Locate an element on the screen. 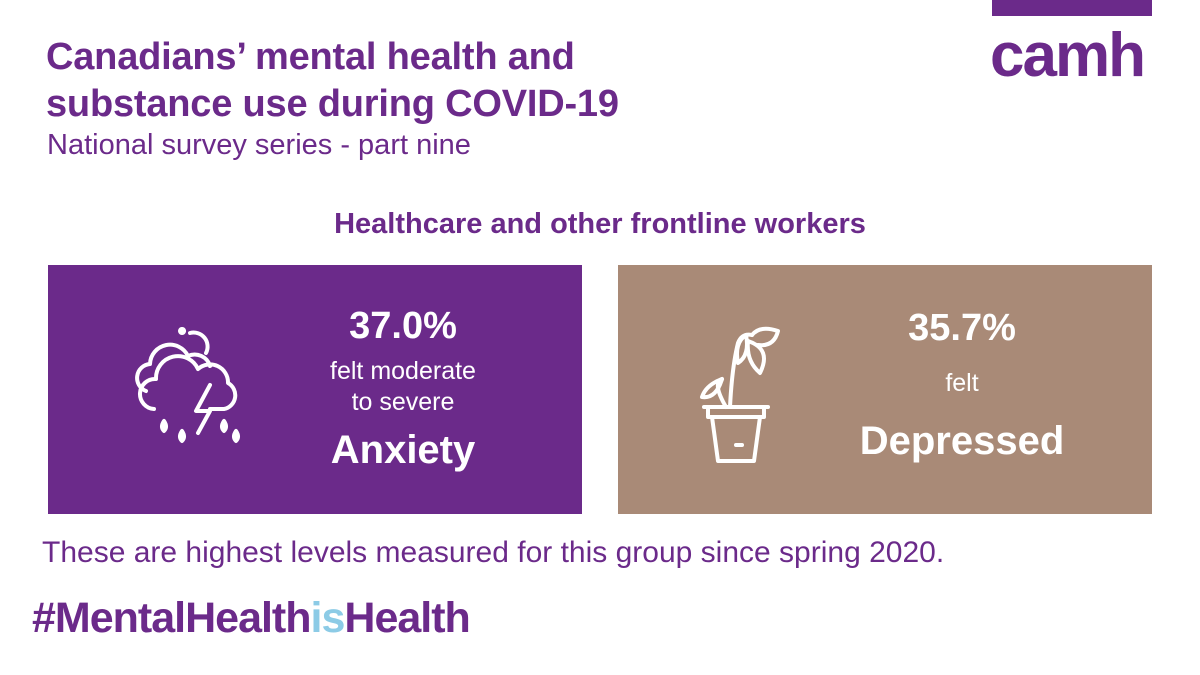 The width and height of the screenshot is (1200, 675). title-line-2: substance use during COVID-19 is located at coordinates (332, 104).